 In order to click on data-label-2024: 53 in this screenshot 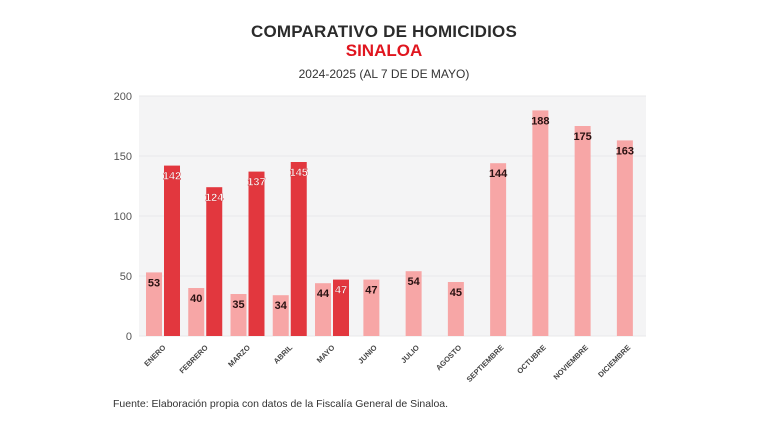, I will do `click(154, 283)`.